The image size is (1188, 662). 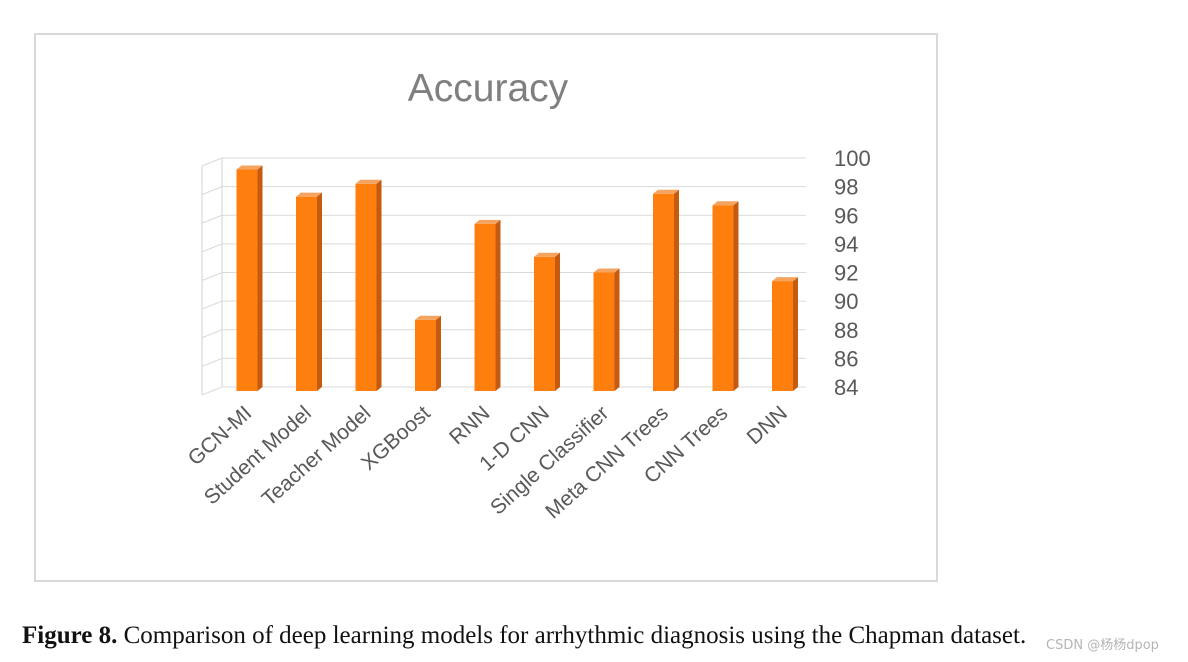 I want to click on x-tick-label: DNN, so click(x=767, y=426).